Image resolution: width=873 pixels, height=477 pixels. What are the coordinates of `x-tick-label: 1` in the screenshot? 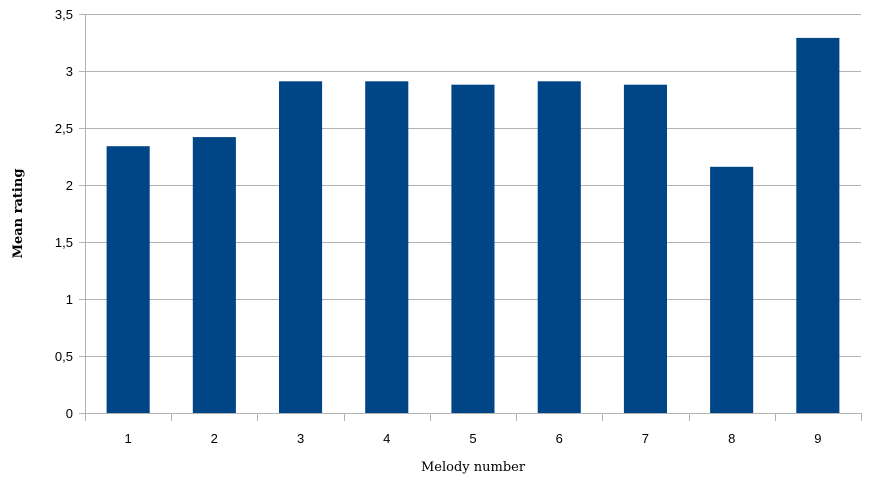 It's located at (127, 438).